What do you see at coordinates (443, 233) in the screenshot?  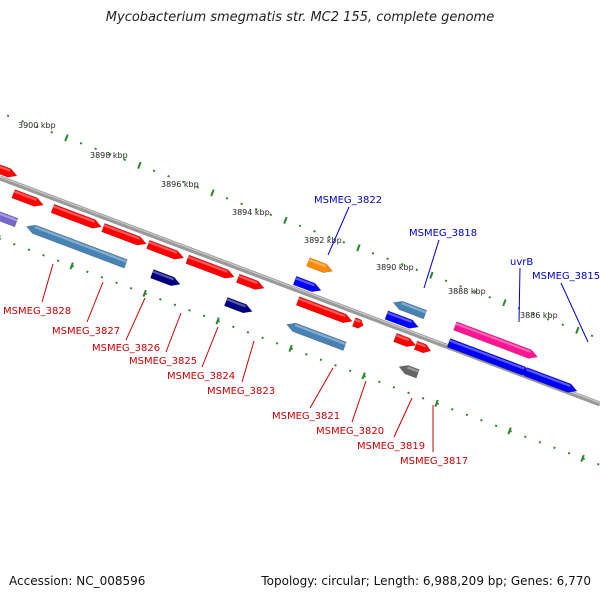 I see `gene-label: MSMEG_3818` at bounding box center [443, 233].